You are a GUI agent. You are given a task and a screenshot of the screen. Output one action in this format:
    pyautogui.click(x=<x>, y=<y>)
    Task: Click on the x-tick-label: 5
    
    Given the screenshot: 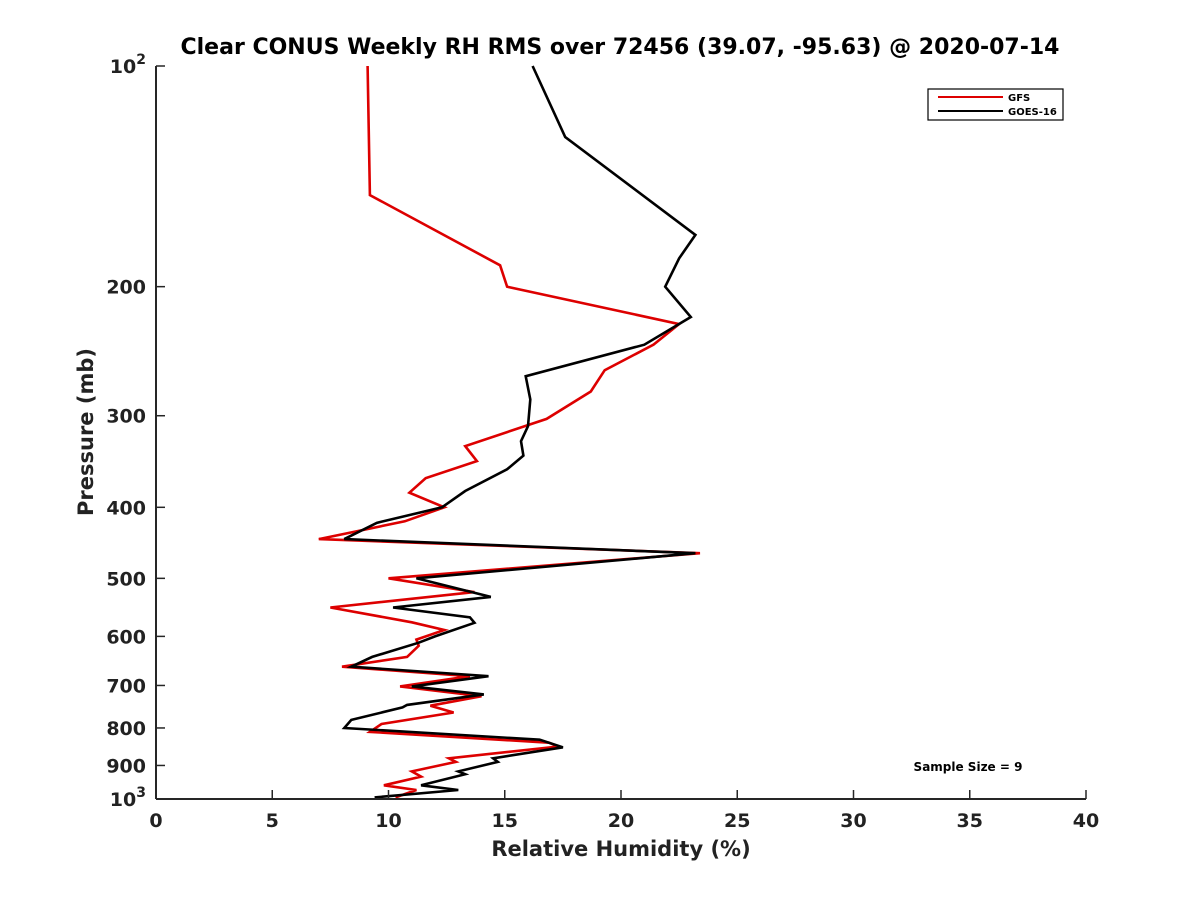 What is the action you would take?
    pyautogui.click(x=272, y=821)
    